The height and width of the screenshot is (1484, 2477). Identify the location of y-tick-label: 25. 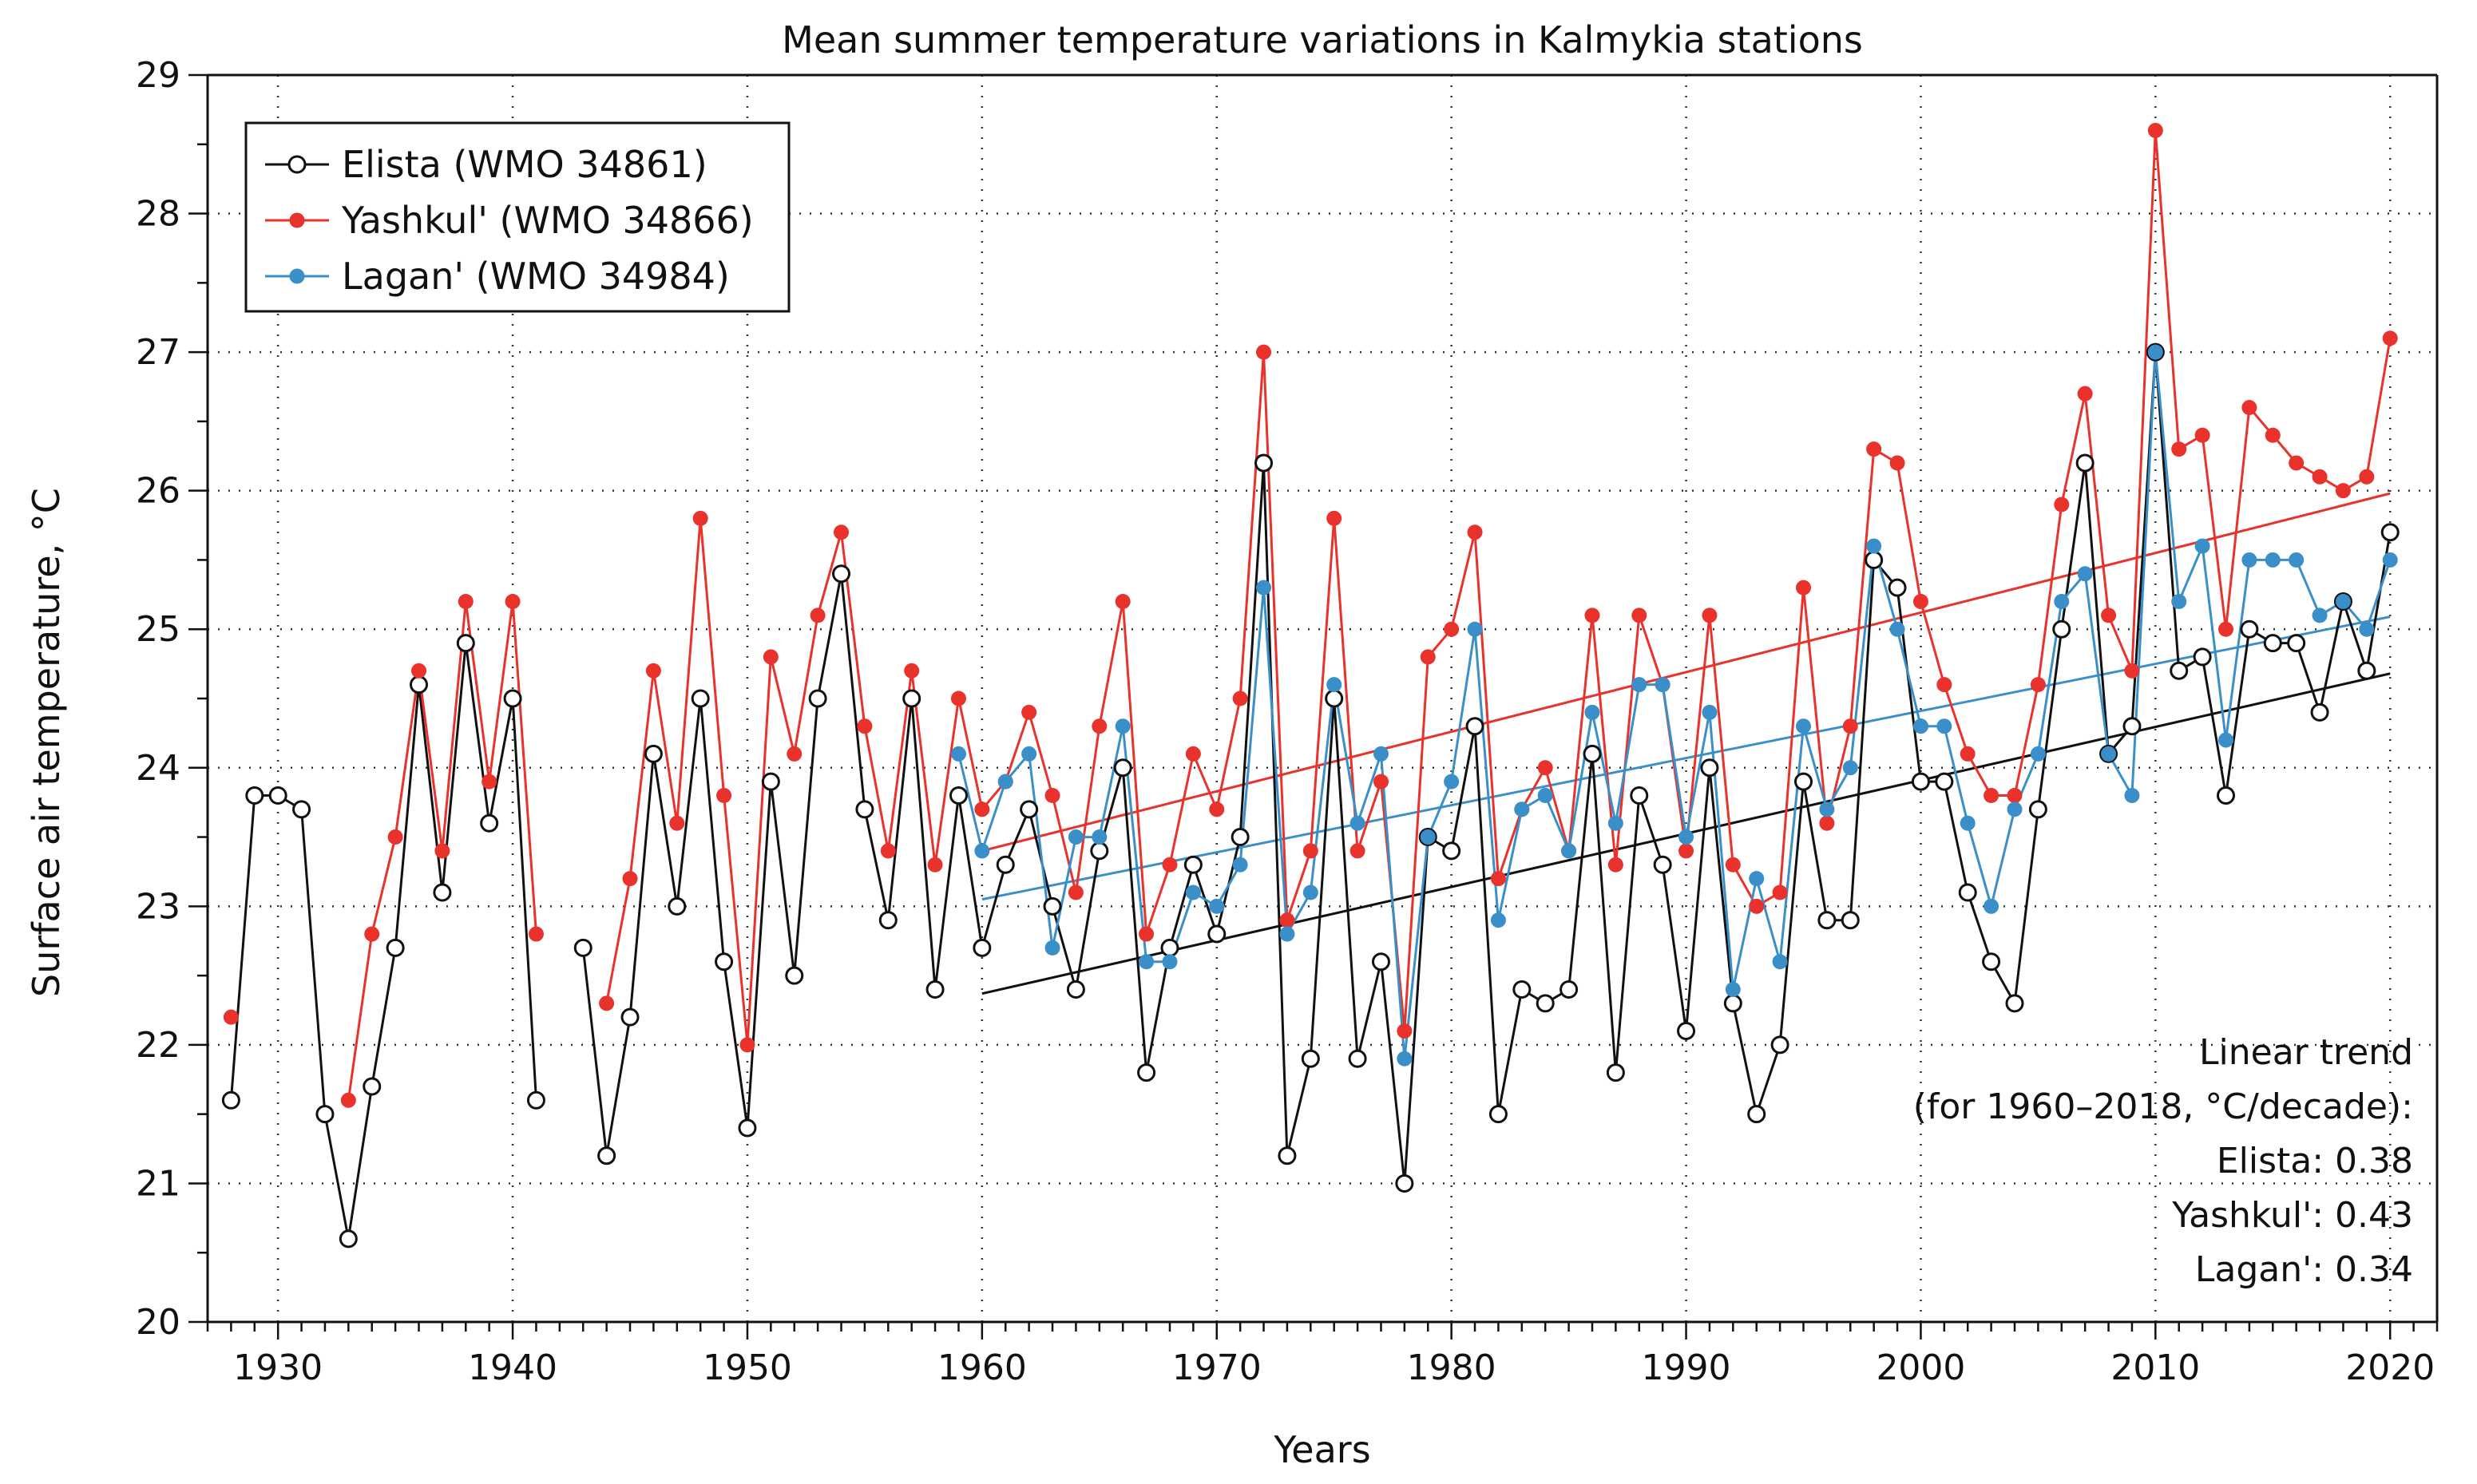
(158, 629).